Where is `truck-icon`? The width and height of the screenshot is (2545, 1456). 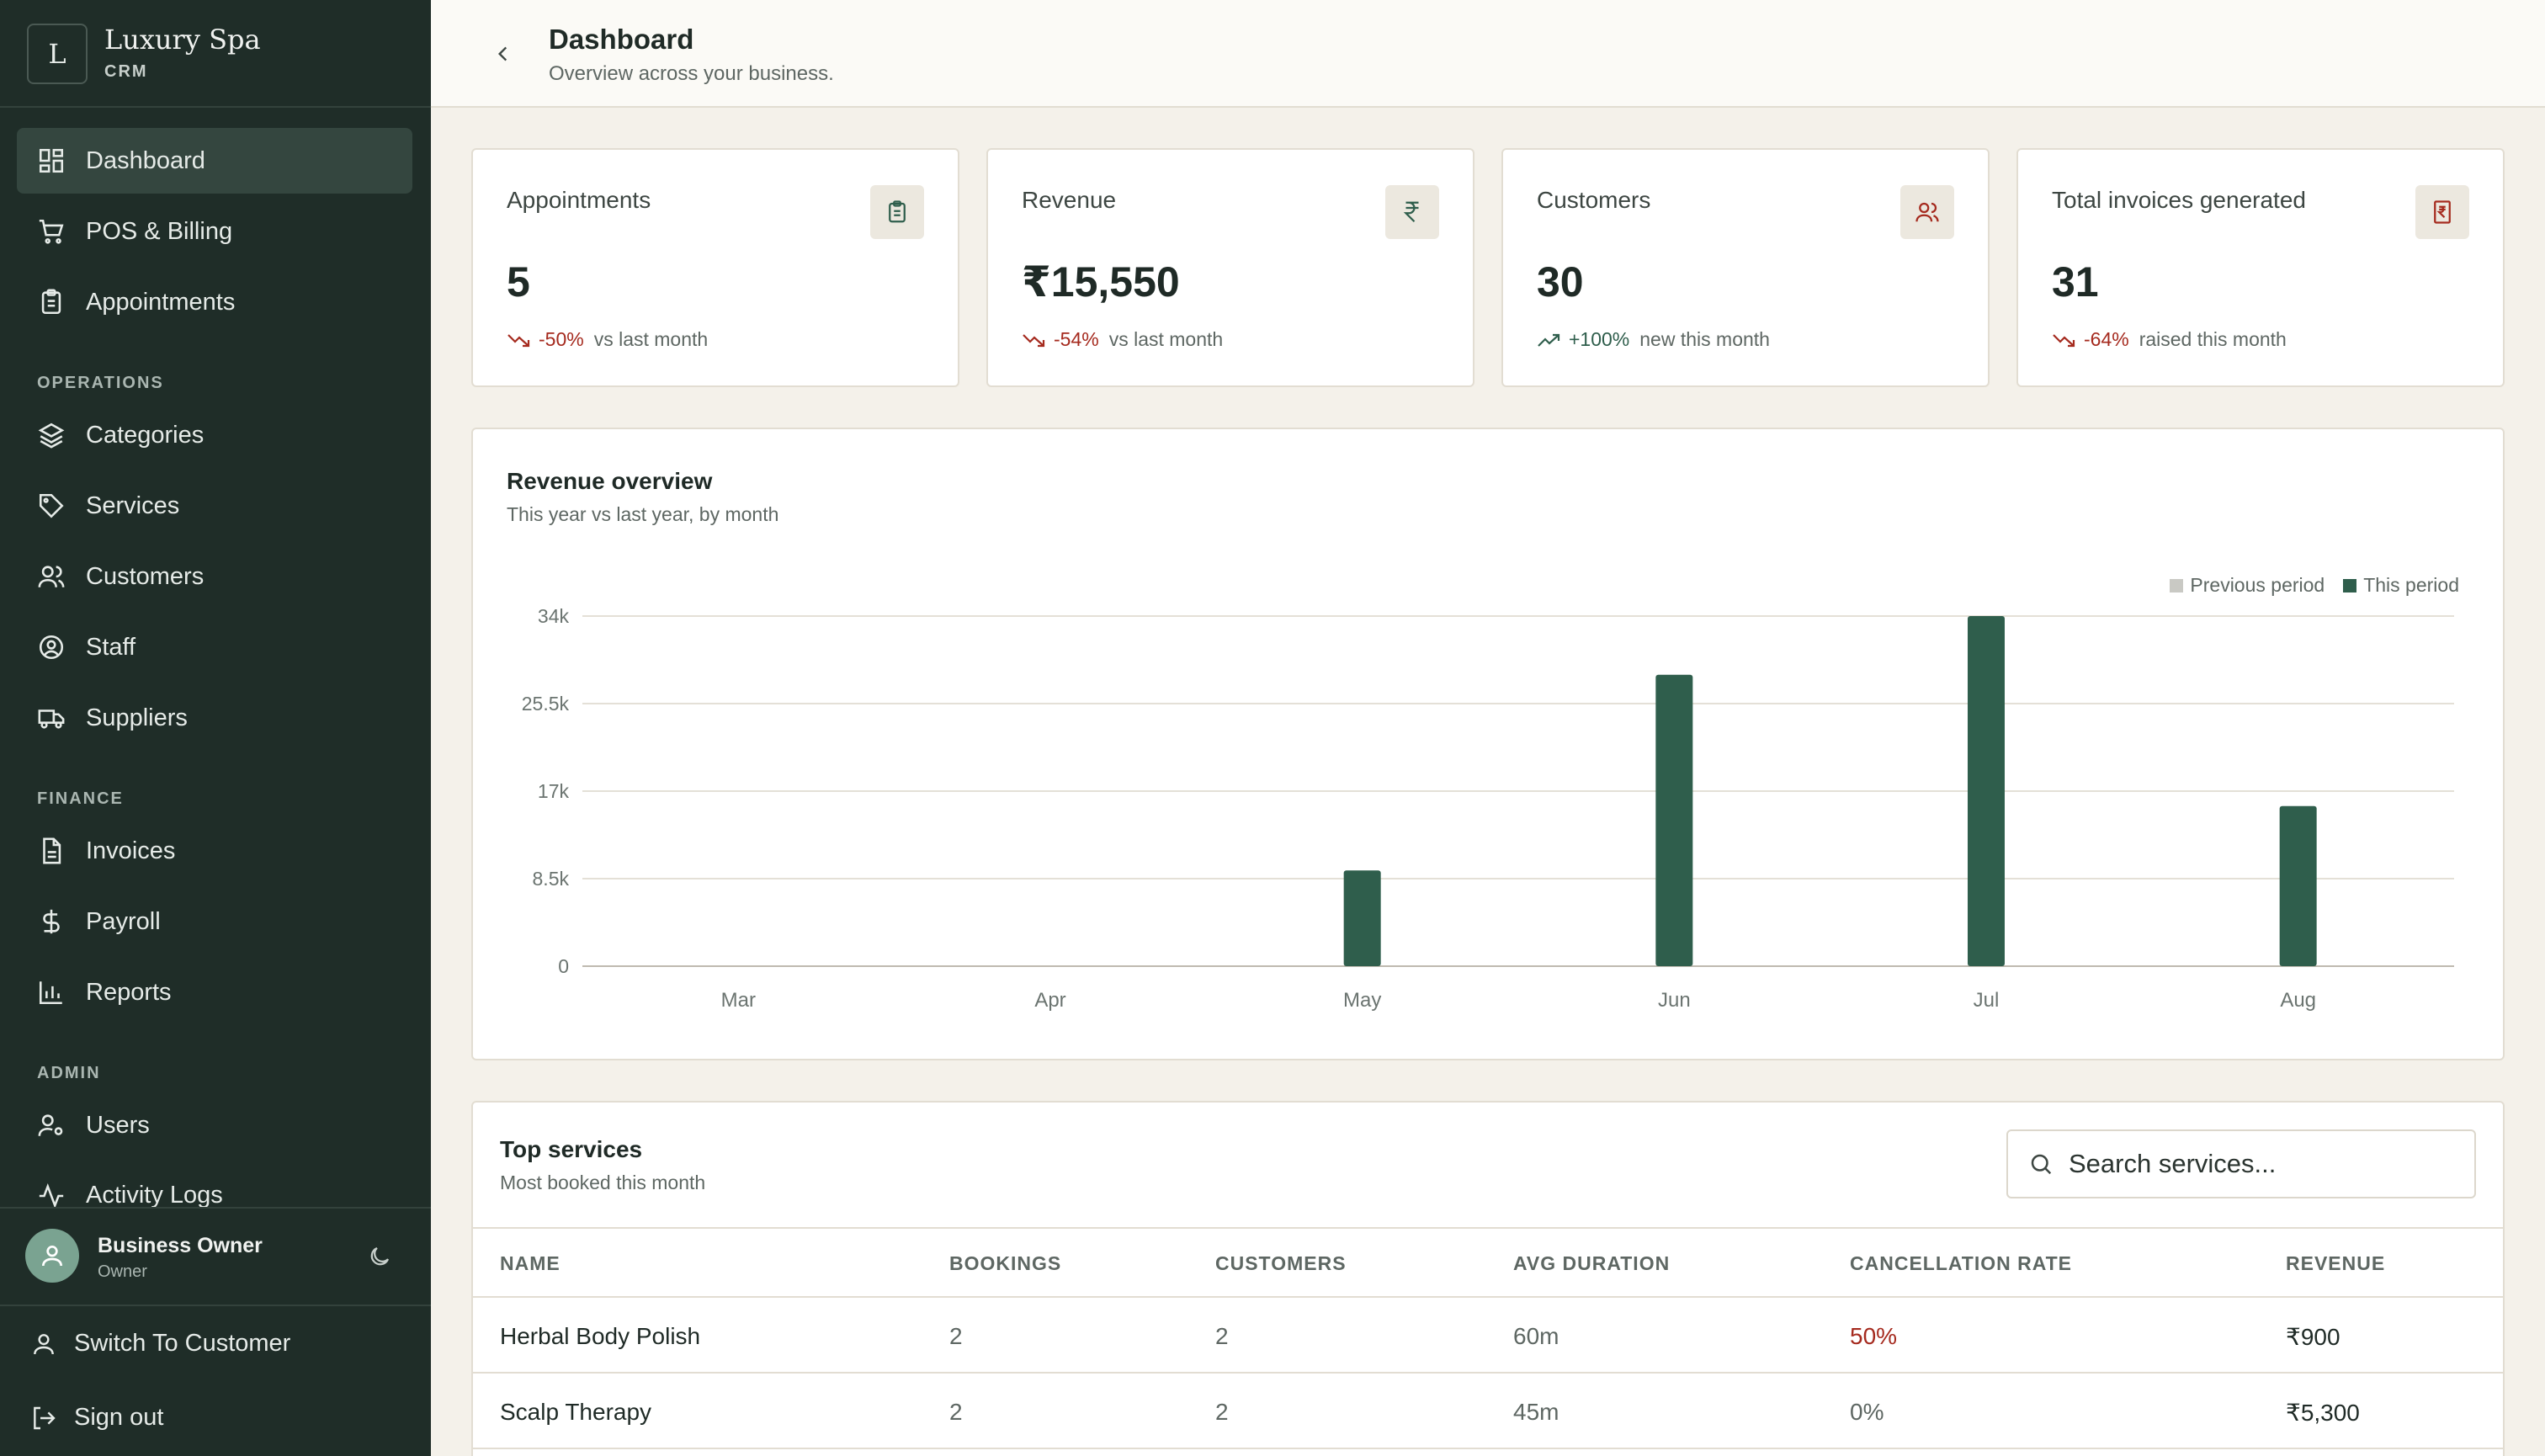
truck-icon is located at coordinates (51, 719).